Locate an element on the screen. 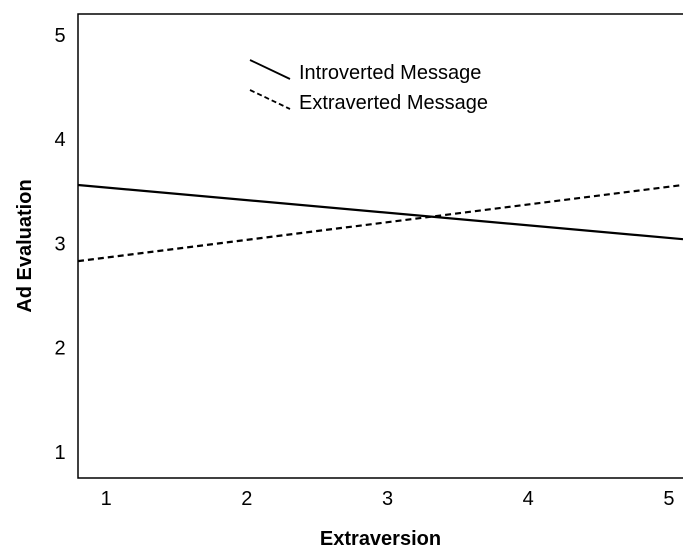  y-tick-label: 1 is located at coordinates (59, 453).